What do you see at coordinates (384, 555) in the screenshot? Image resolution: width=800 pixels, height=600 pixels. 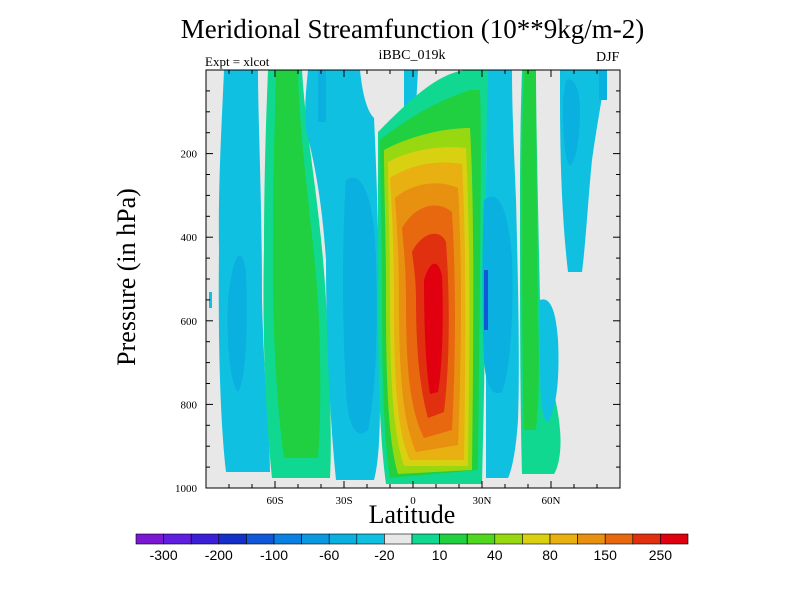 I see `colorbar-label: -20` at bounding box center [384, 555].